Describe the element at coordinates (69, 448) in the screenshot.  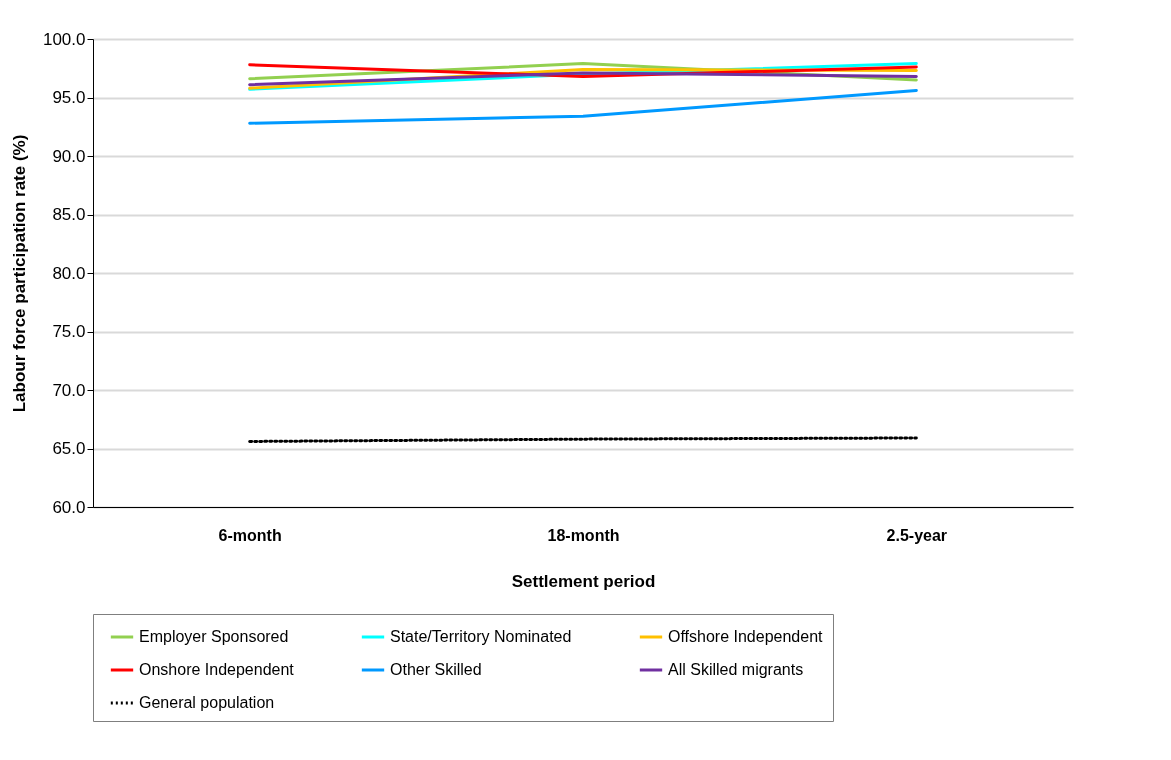
I see `y-tick-label: 65.0` at that location.